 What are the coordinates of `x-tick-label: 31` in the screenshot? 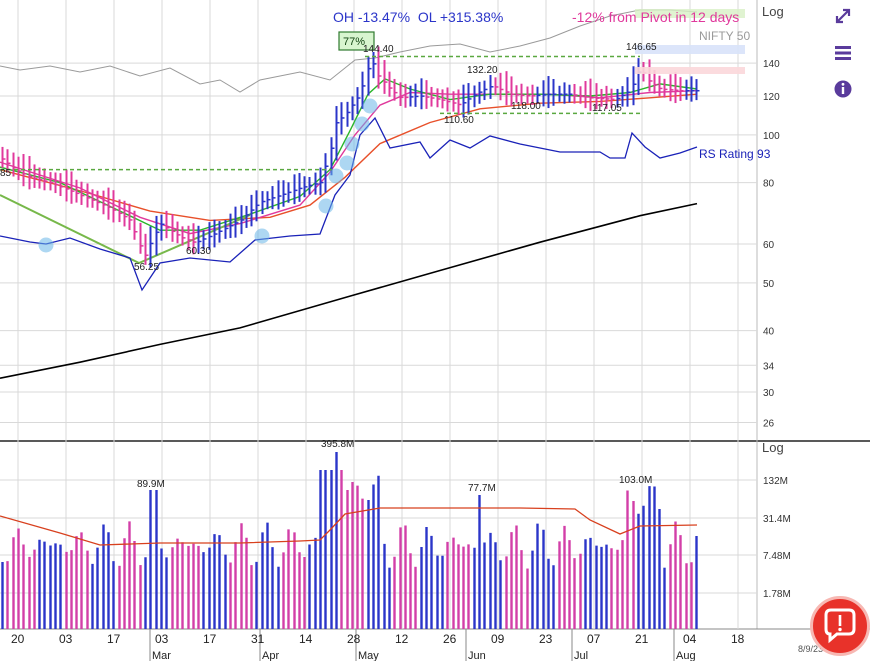 It's located at (258, 639).